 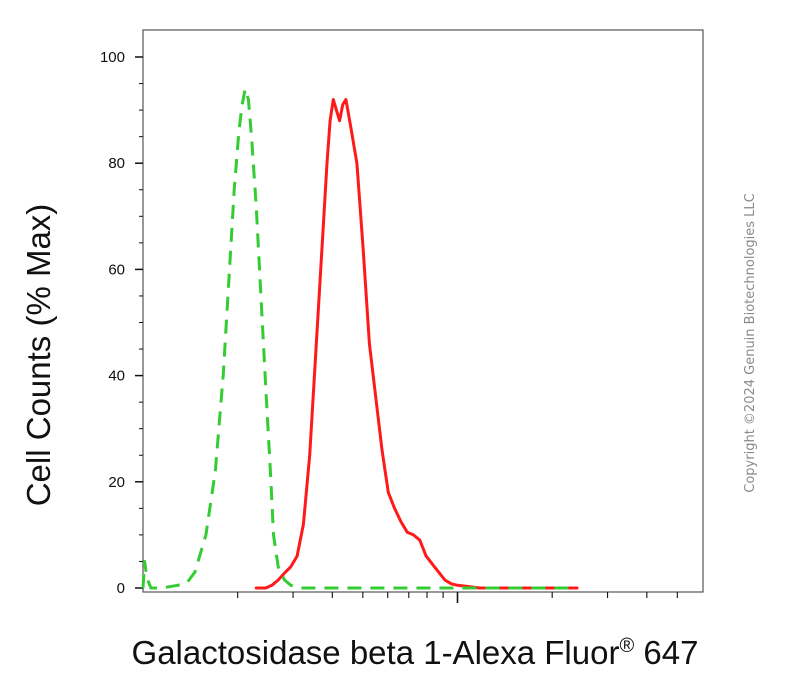 I want to click on y-tick-label: 100, so click(x=112, y=57).